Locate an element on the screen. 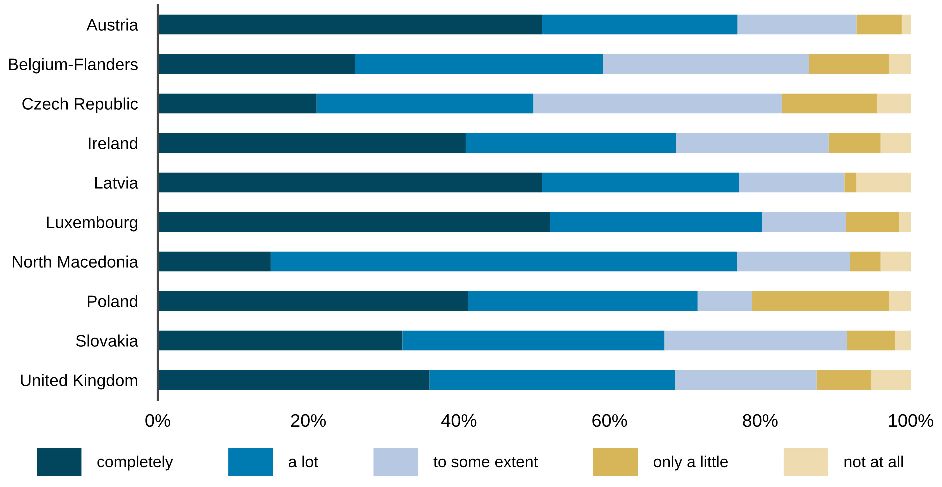 This screenshot has height=487, width=942. x-tick-label: 20% is located at coordinates (308, 421).